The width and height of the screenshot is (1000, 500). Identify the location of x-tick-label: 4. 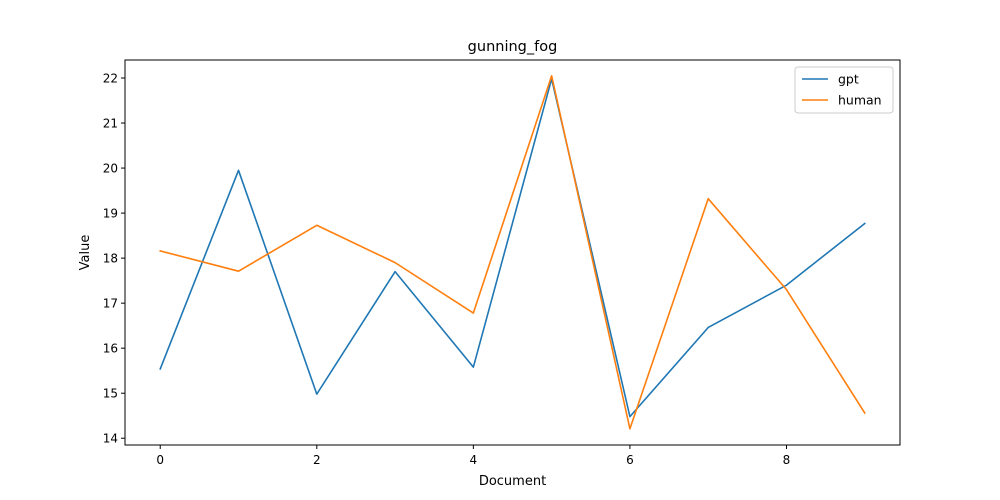
(474, 460).